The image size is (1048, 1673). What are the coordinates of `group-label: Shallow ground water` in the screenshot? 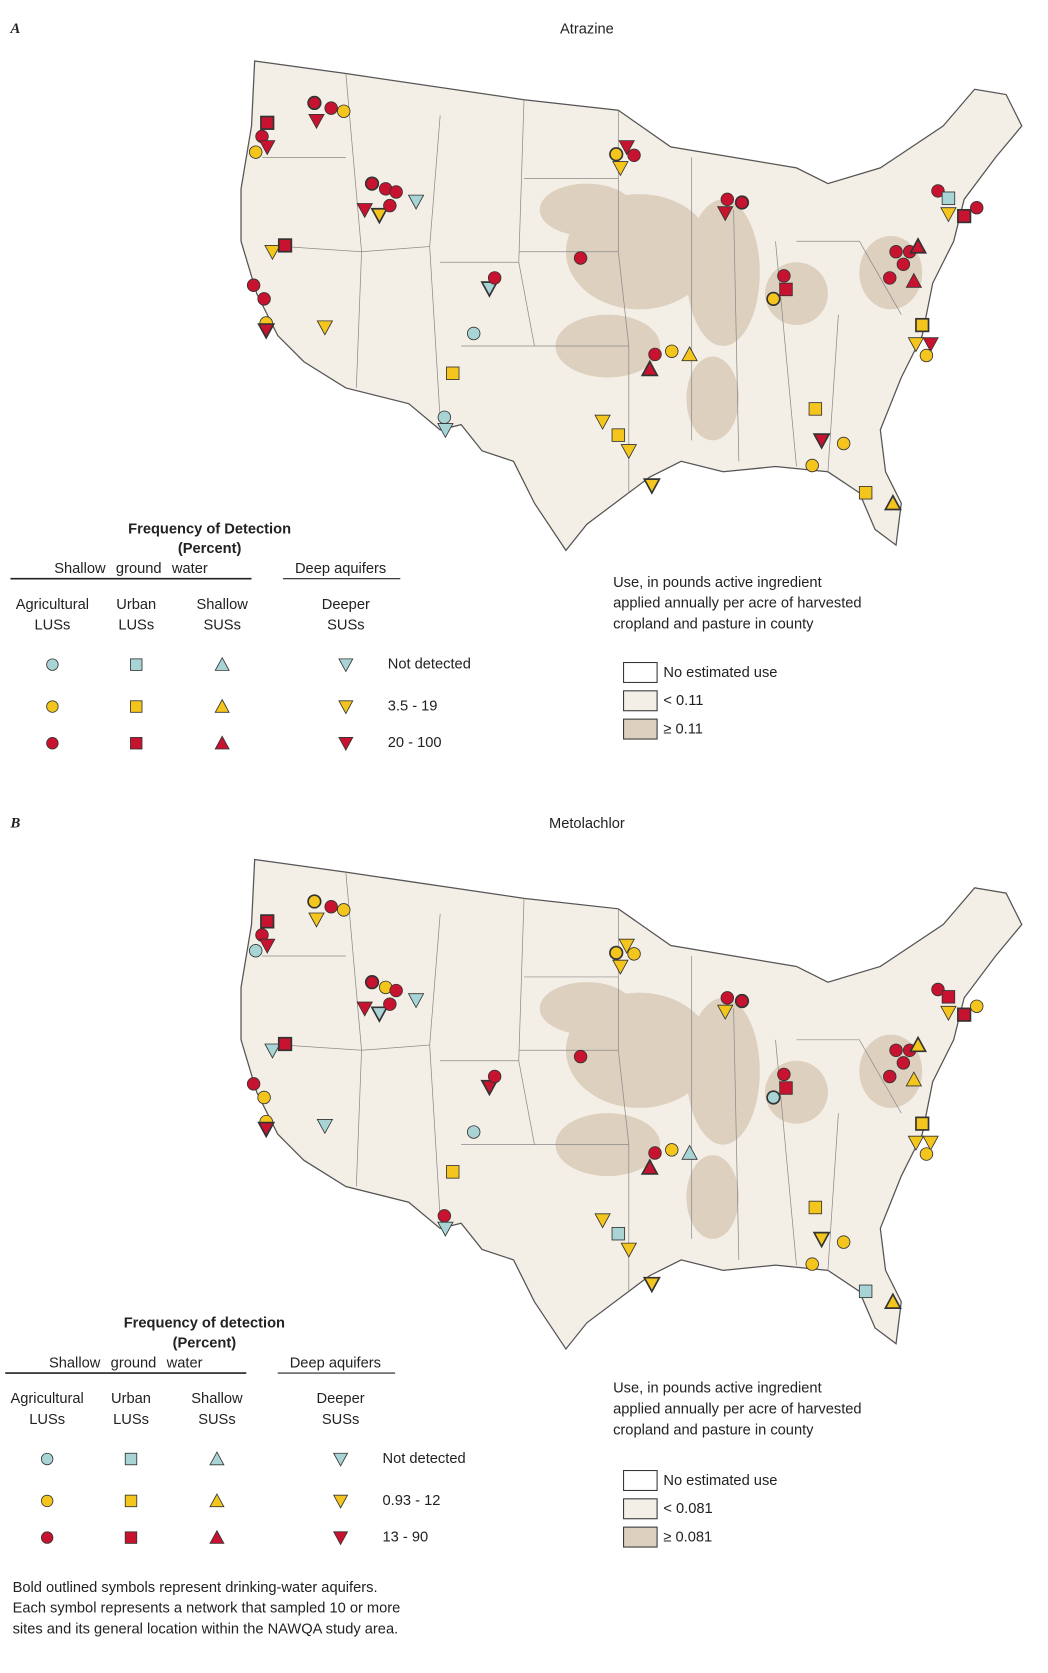 It's located at (131, 569).